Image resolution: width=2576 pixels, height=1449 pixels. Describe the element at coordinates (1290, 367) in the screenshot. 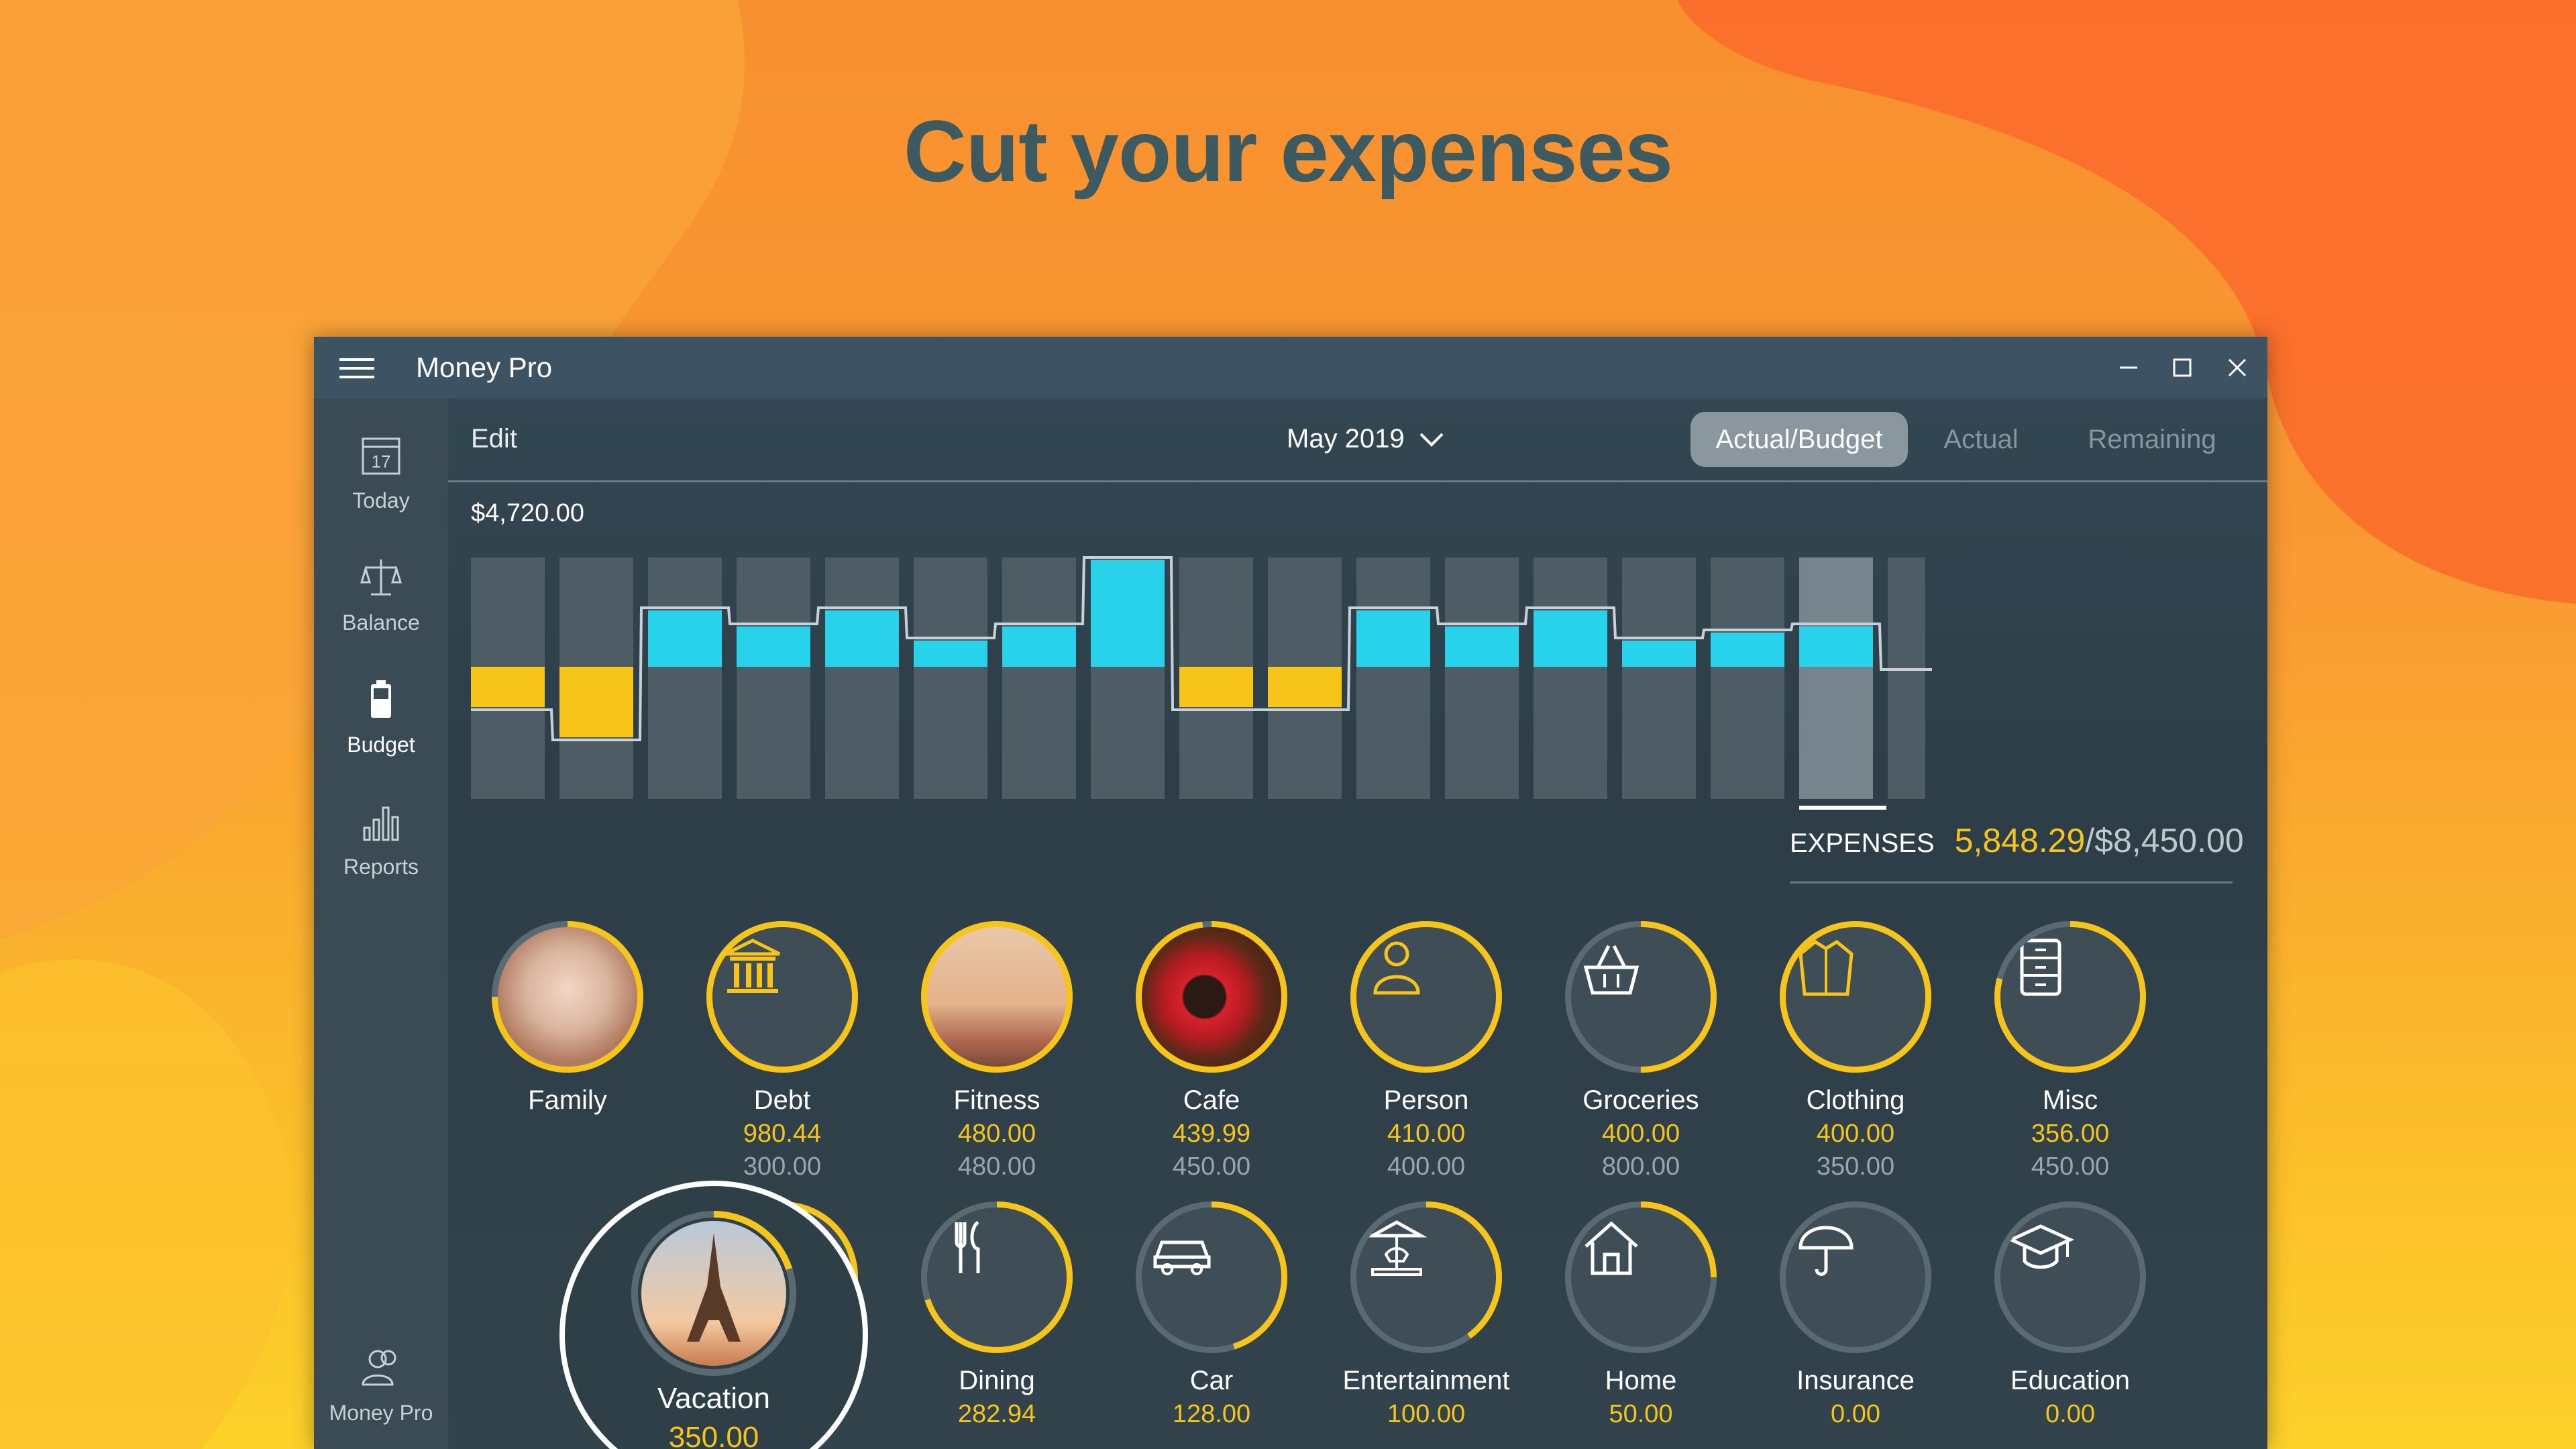

I see `title-bar: Money Pro` at that location.